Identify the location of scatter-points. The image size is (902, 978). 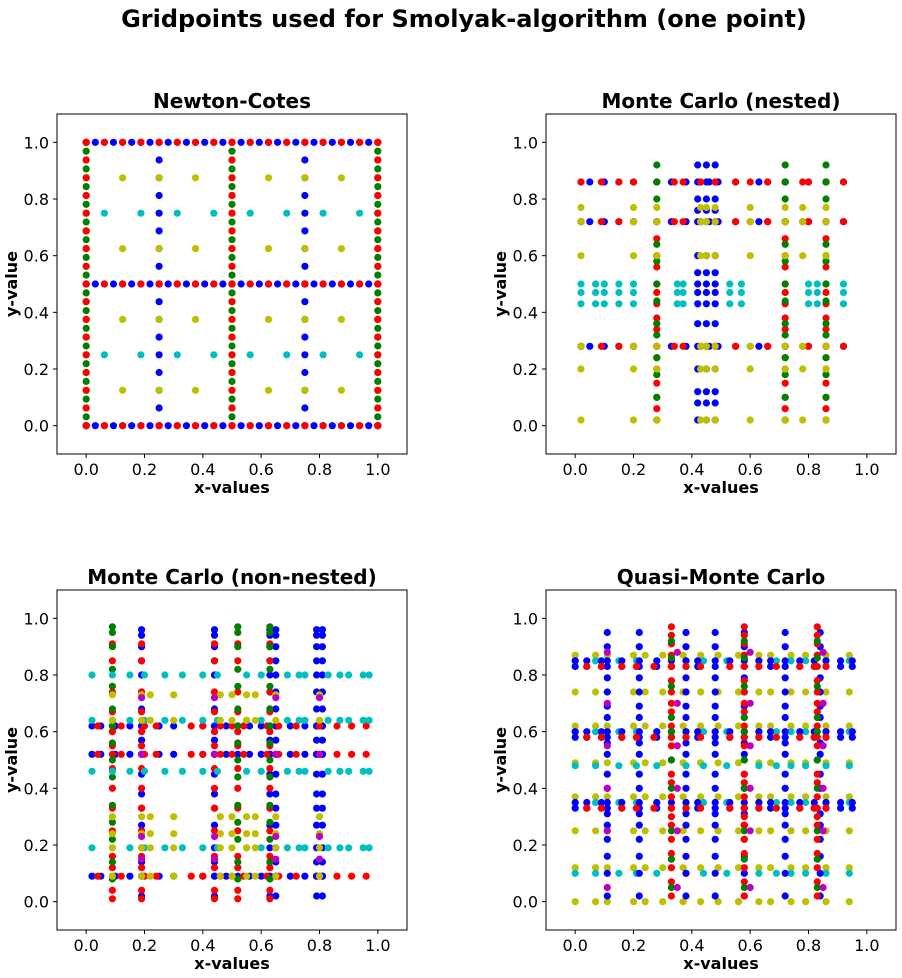
(230, 763).